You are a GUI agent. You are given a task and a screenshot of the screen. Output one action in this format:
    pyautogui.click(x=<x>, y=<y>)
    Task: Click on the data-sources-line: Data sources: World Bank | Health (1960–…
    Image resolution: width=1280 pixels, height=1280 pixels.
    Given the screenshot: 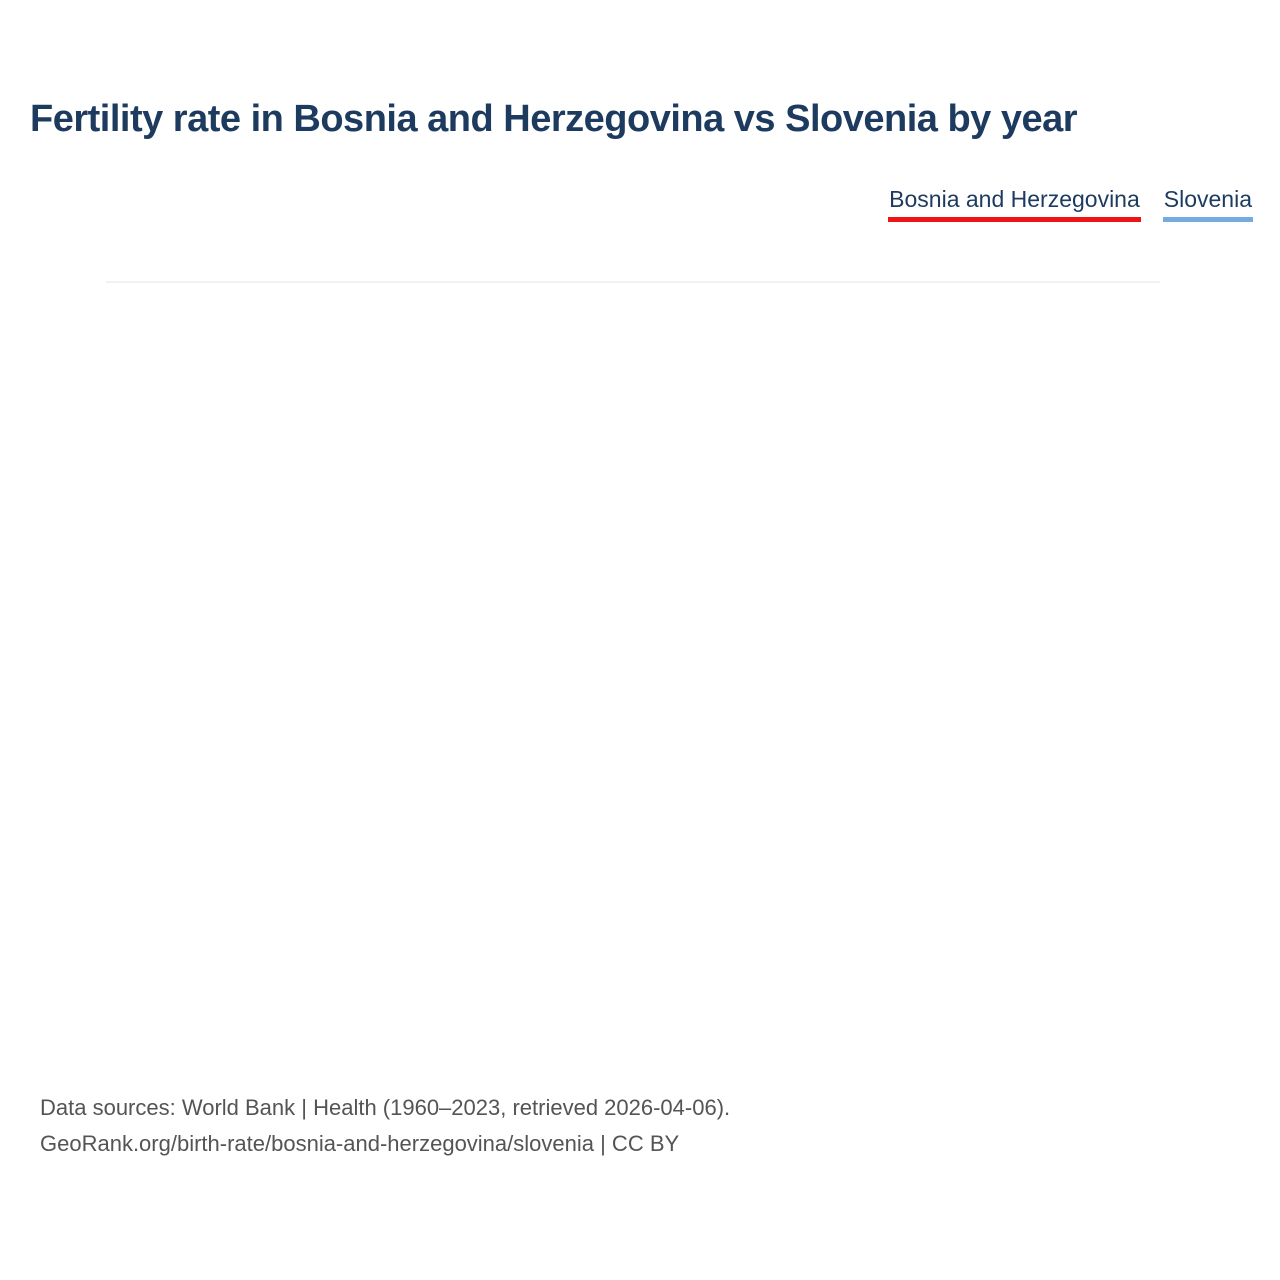 What is the action you would take?
    pyautogui.click(x=385, y=1107)
    